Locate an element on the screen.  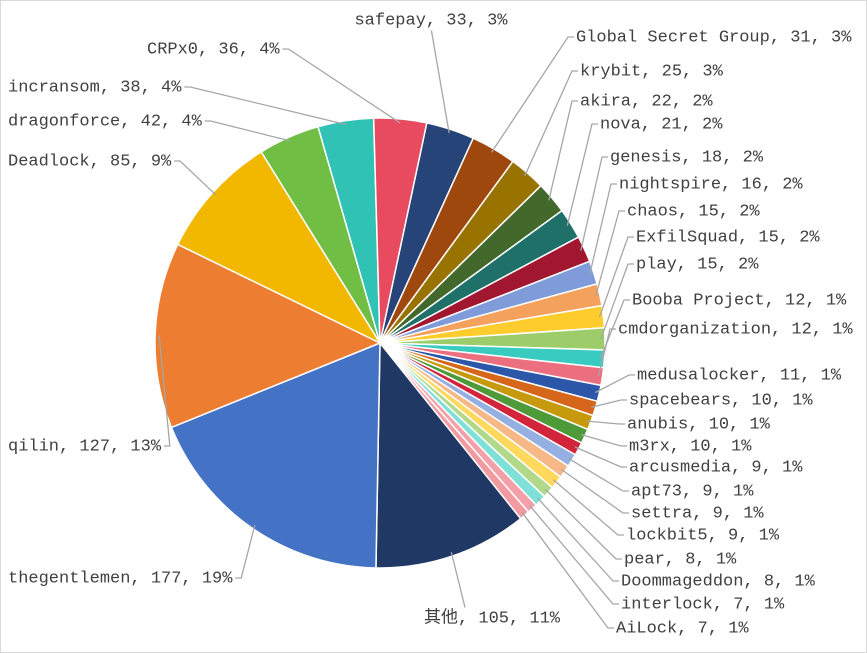
data-label: ExfilSquad, 15, 2% is located at coordinates (728, 237).